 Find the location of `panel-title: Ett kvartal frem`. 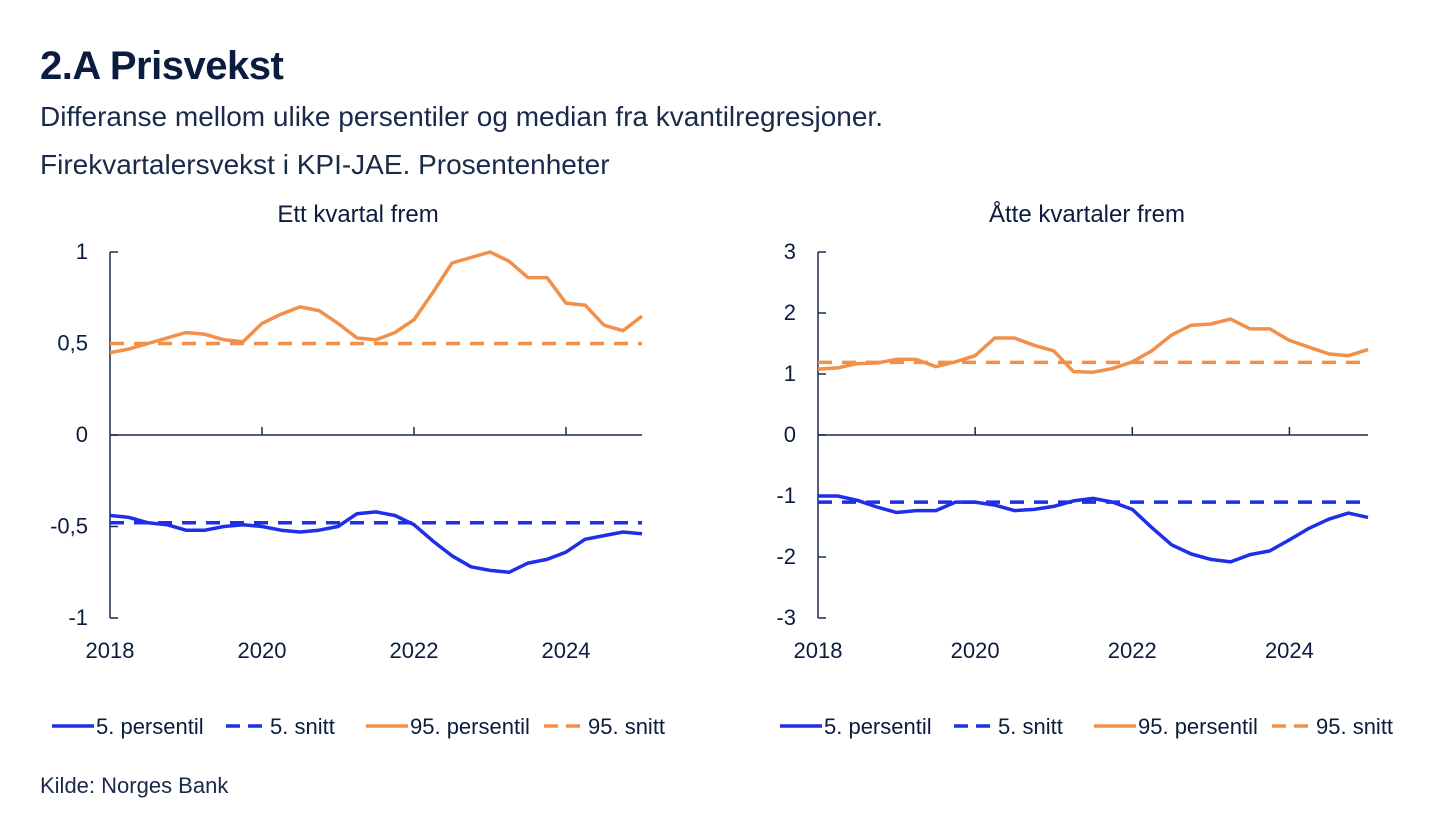

panel-title: Ett kvartal frem is located at coordinates (357, 214).